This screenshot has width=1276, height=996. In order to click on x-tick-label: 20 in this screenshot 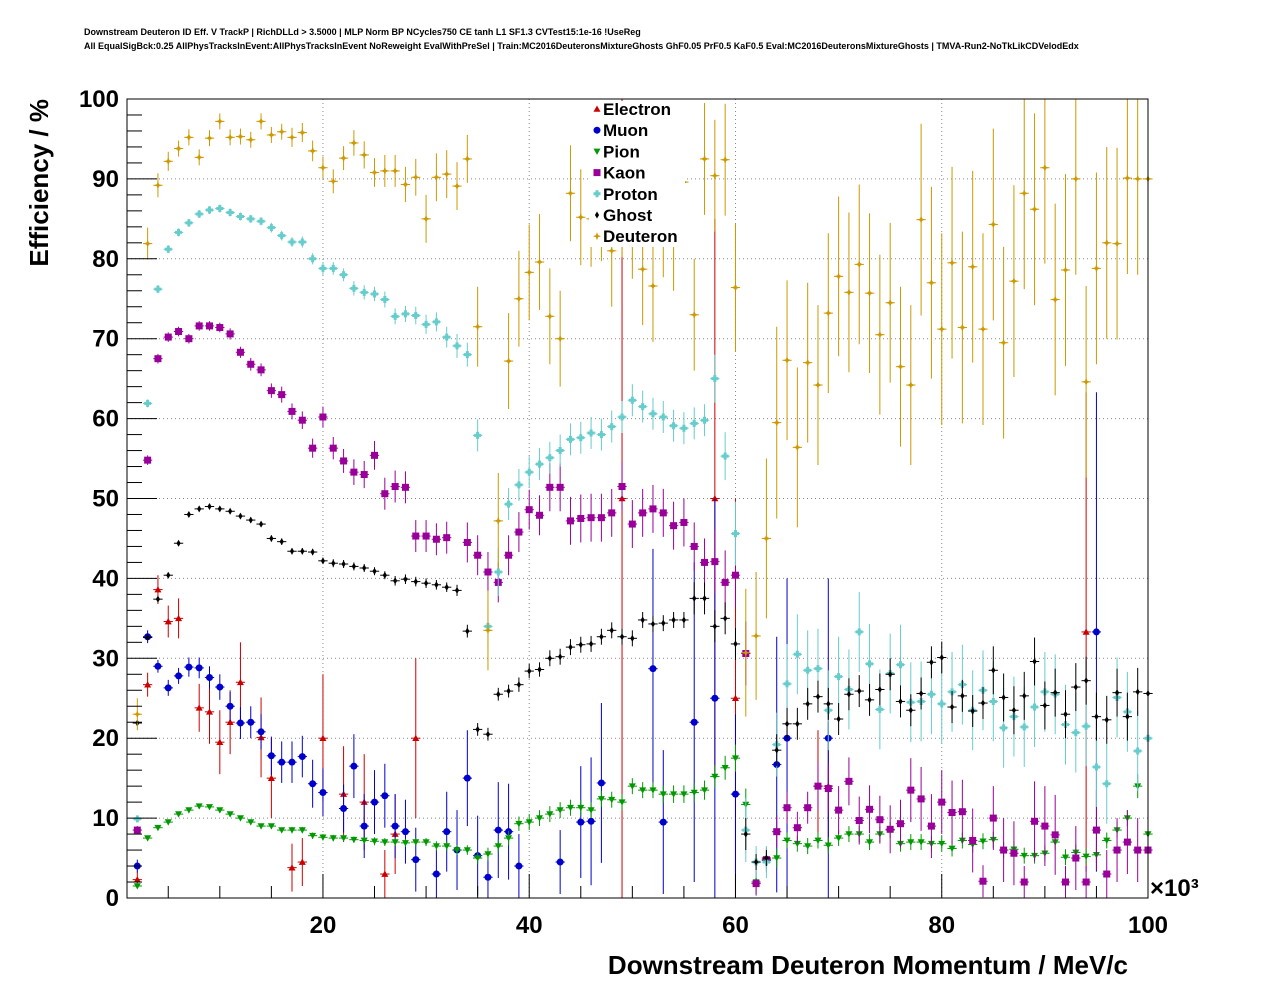, I will do `click(323, 925)`.